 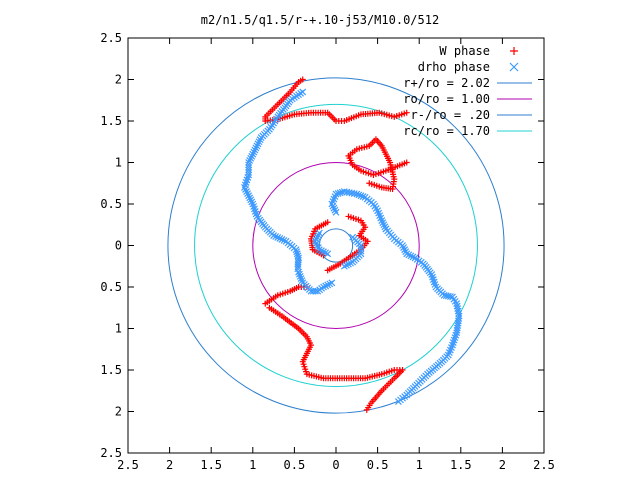 What do you see at coordinates (320, 20) in the screenshot?
I see `chart-title: m2/n1.5/q1.5/r-+.10-j53/M10.0/512` at bounding box center [320, 20].